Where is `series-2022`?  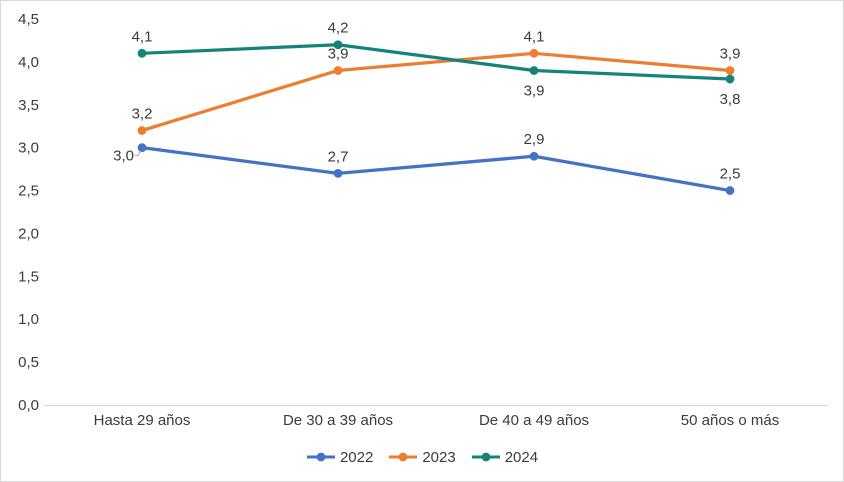 series-2022 is located at coordinates (436, 169).